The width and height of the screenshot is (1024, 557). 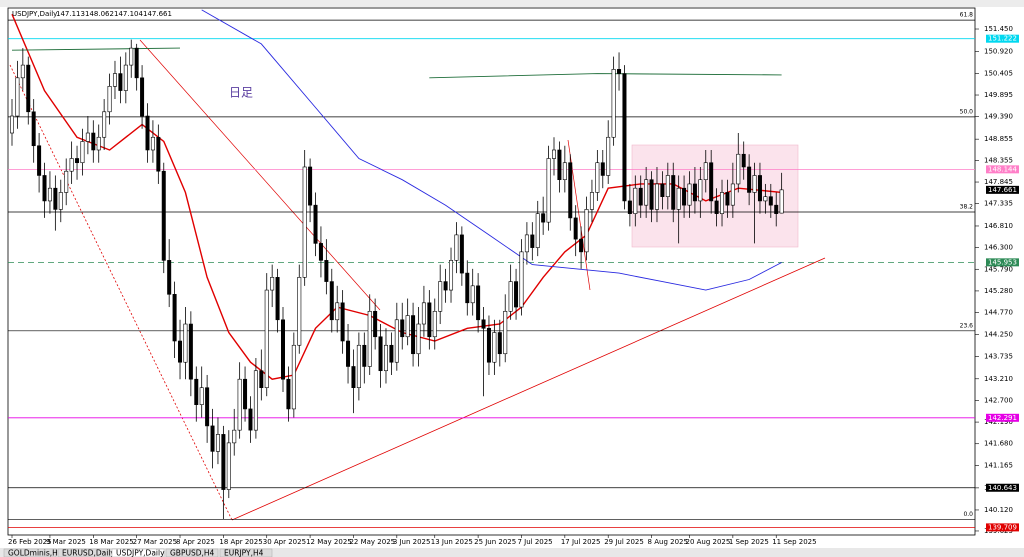 What do you see at coordinates (998, 204) in the screenshot?
I see `y-tick-label: 147.335` at bounding box center [998, 204].